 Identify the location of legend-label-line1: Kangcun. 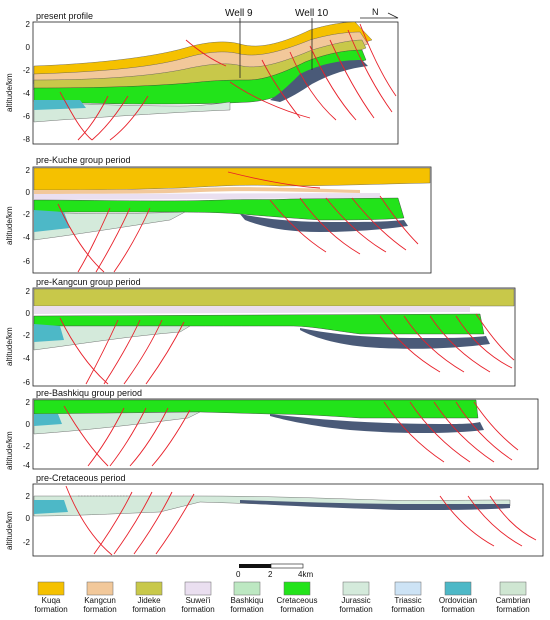
(100, 600).